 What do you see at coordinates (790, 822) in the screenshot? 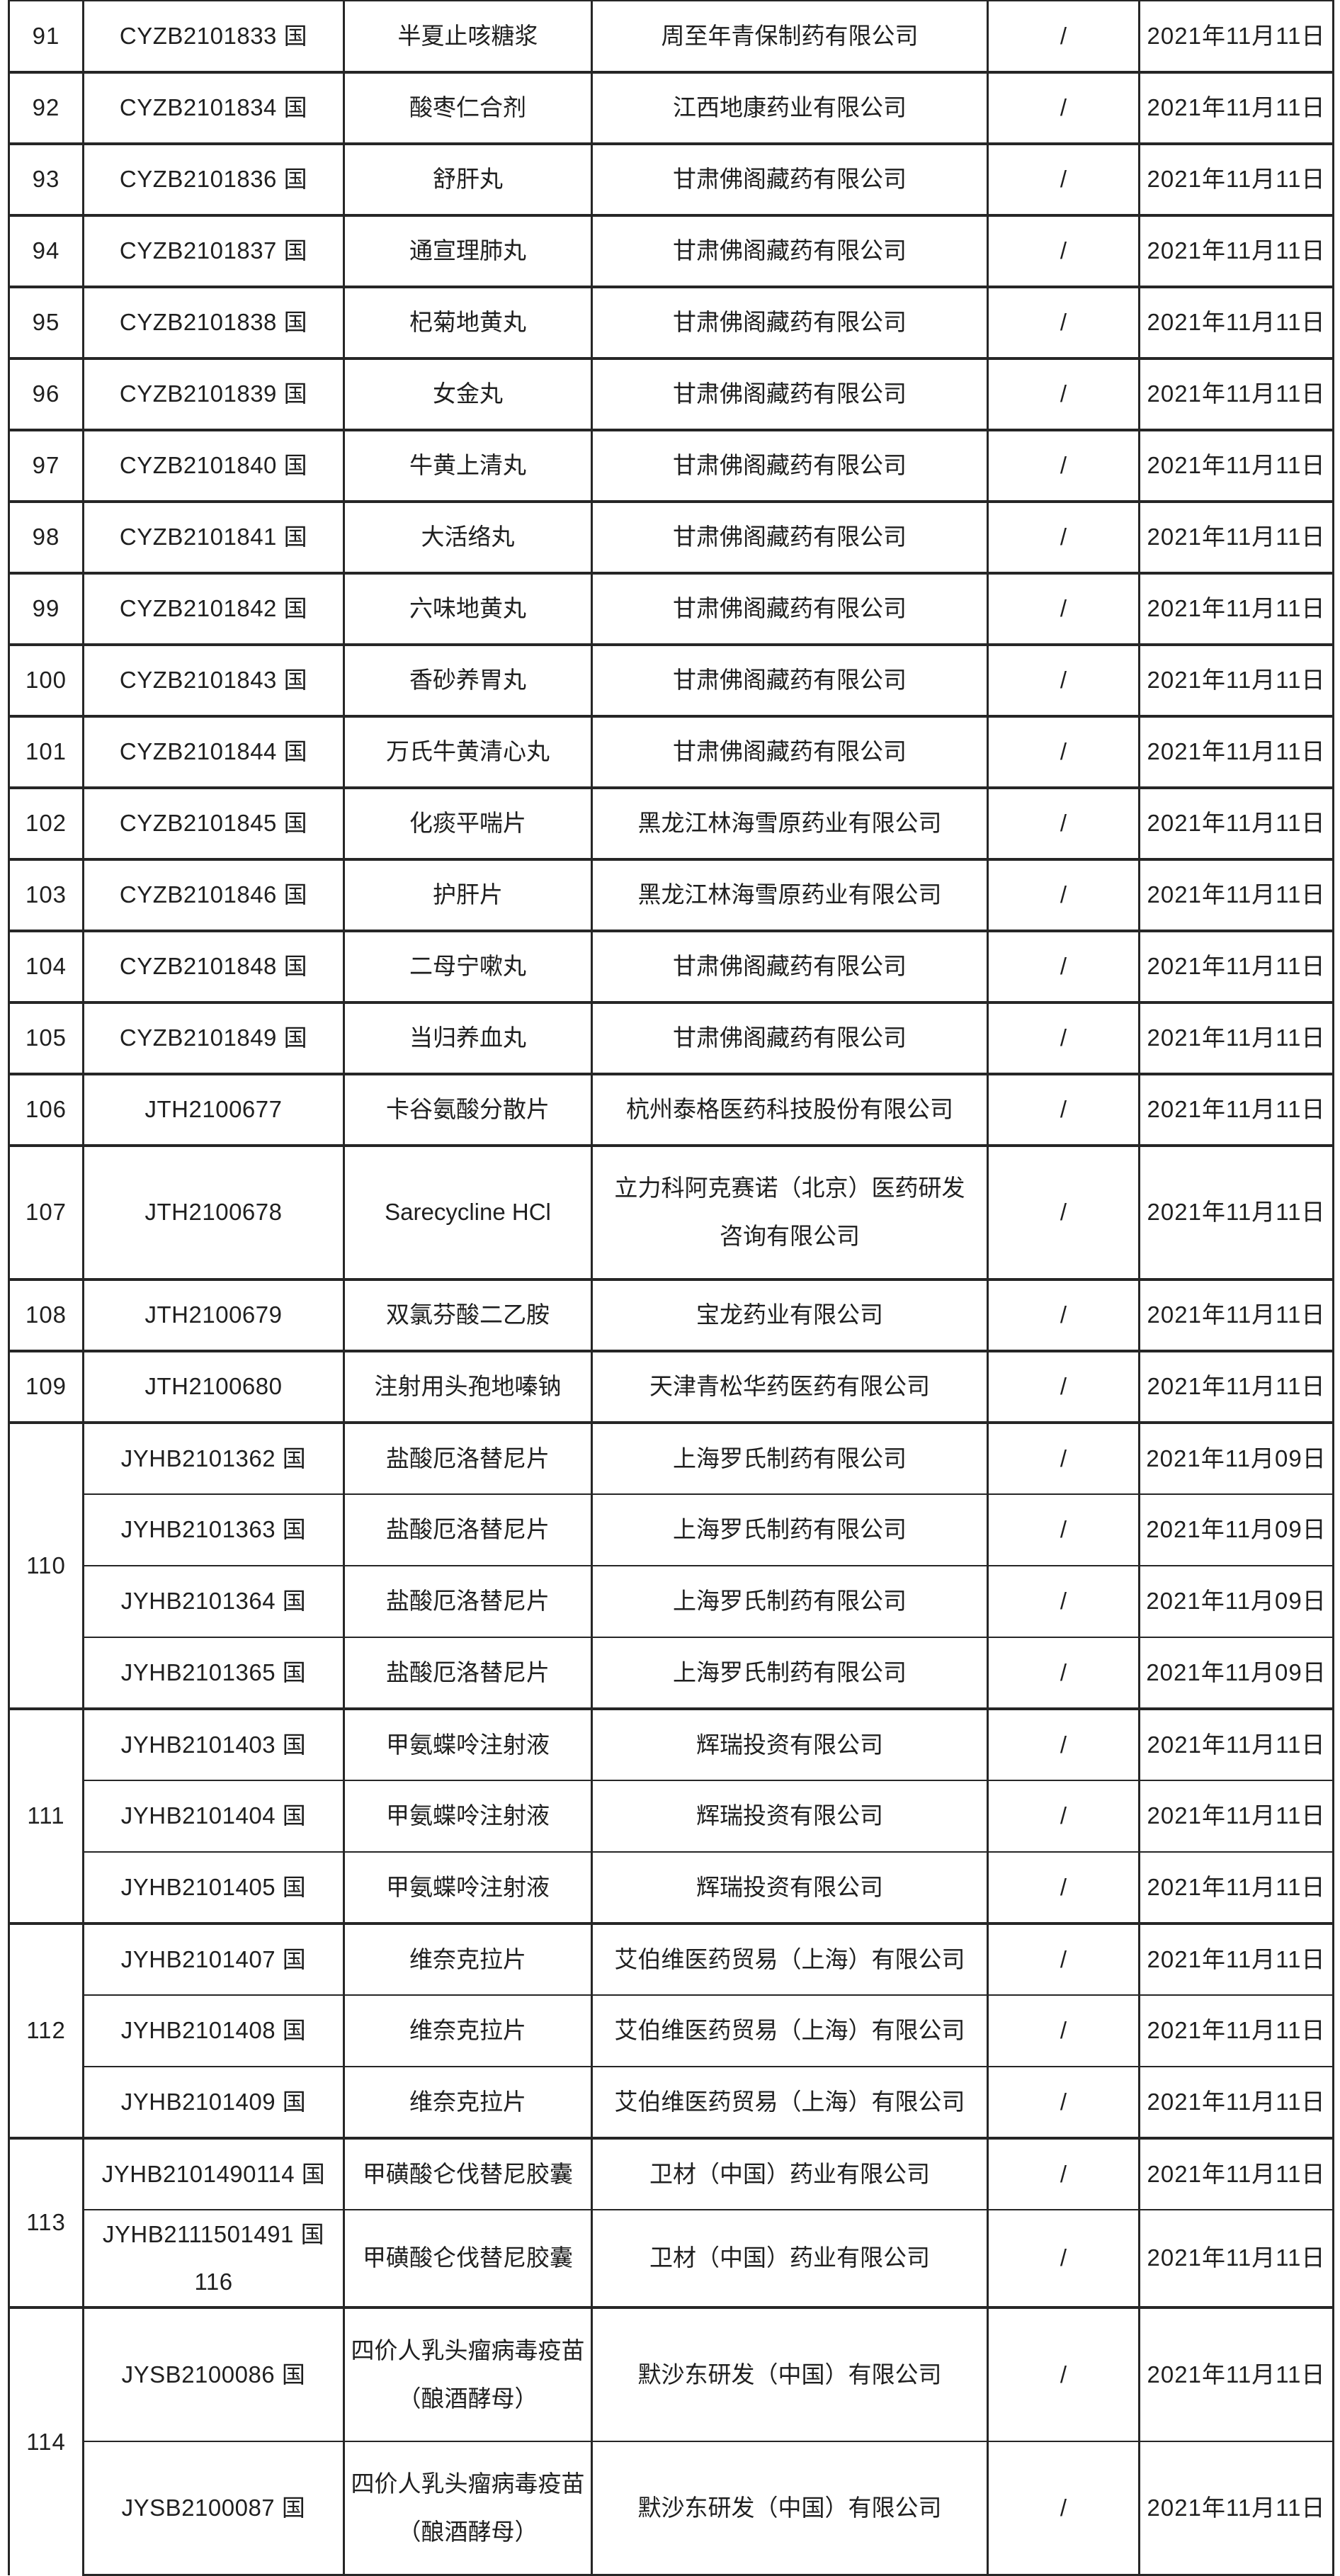
I see `company-cell: 黑龙江林海雪原药业有限公司` at bounding box center [790, 822].